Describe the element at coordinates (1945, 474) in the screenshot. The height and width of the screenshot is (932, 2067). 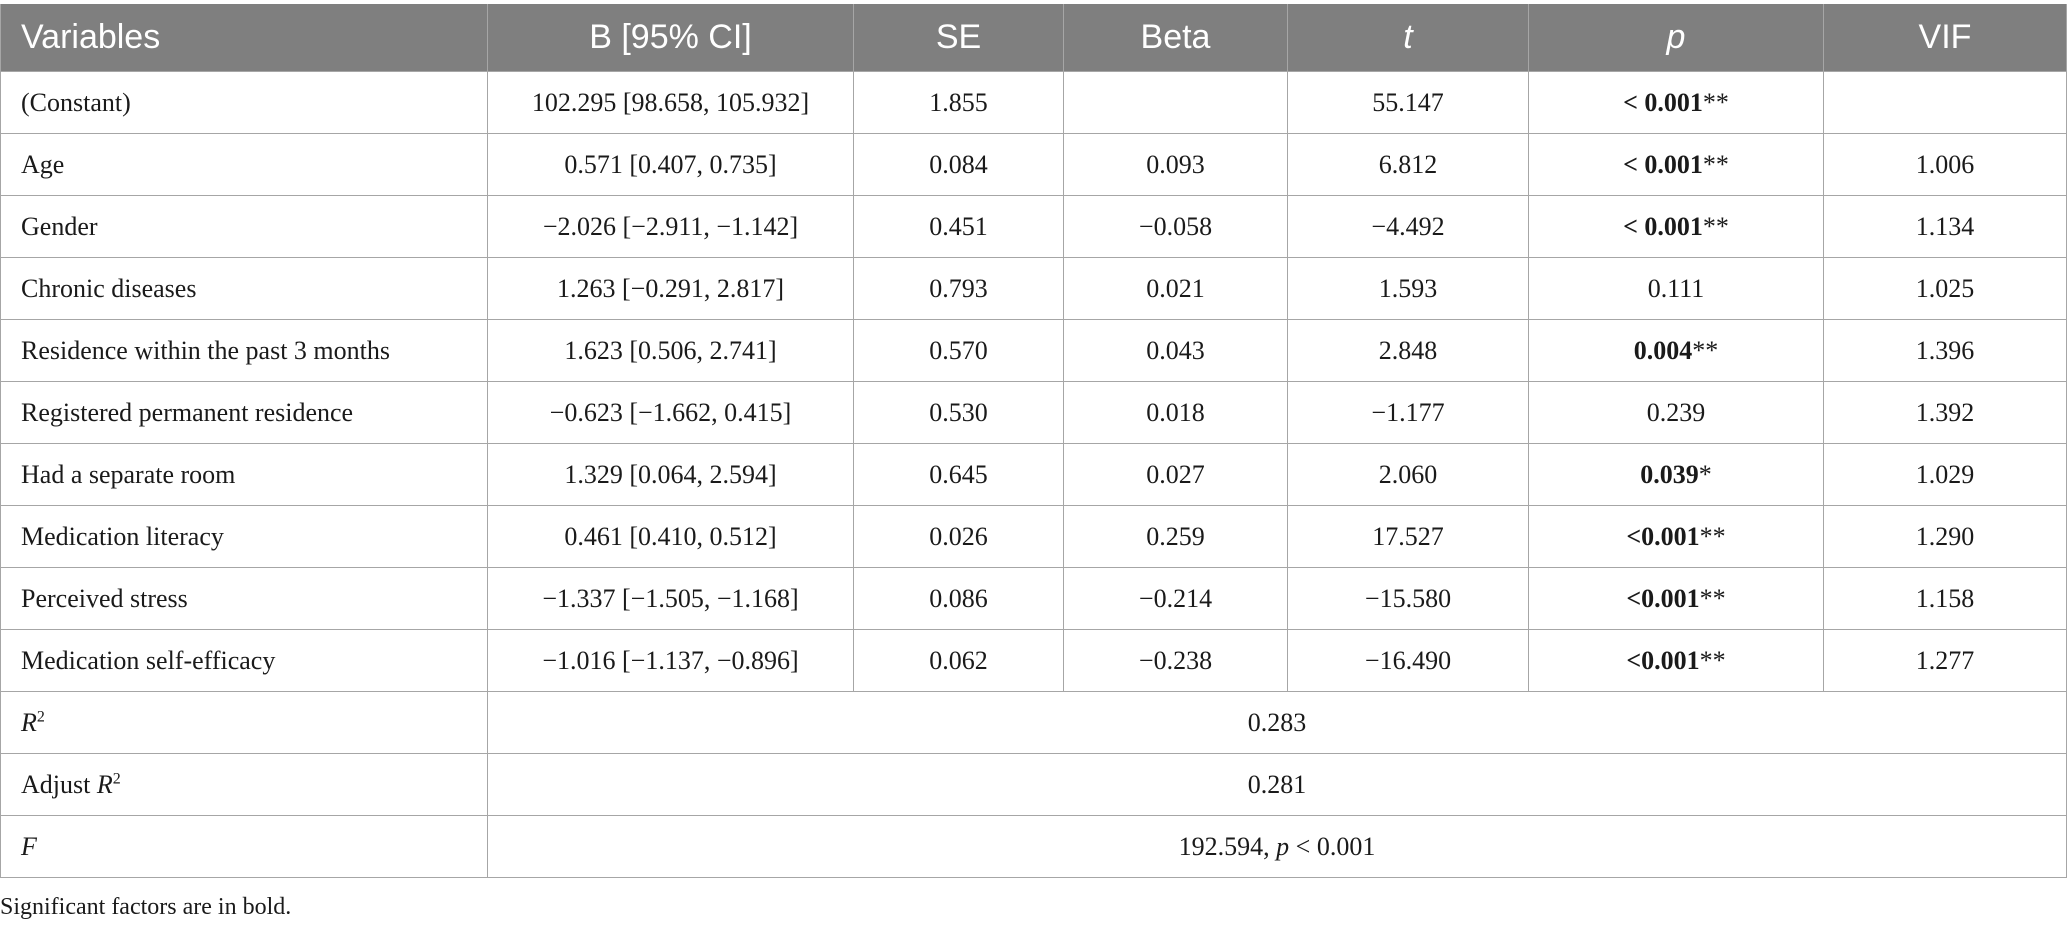
I see `cell-vif: 1.029` at that location.